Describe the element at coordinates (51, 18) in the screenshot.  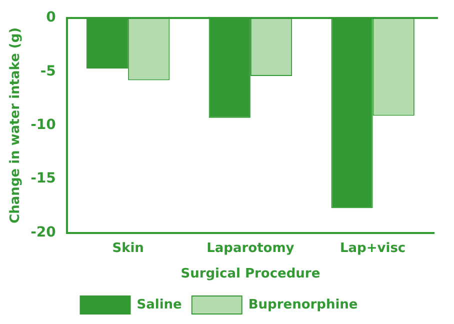
I see `y-tick-label: 0` at that location.